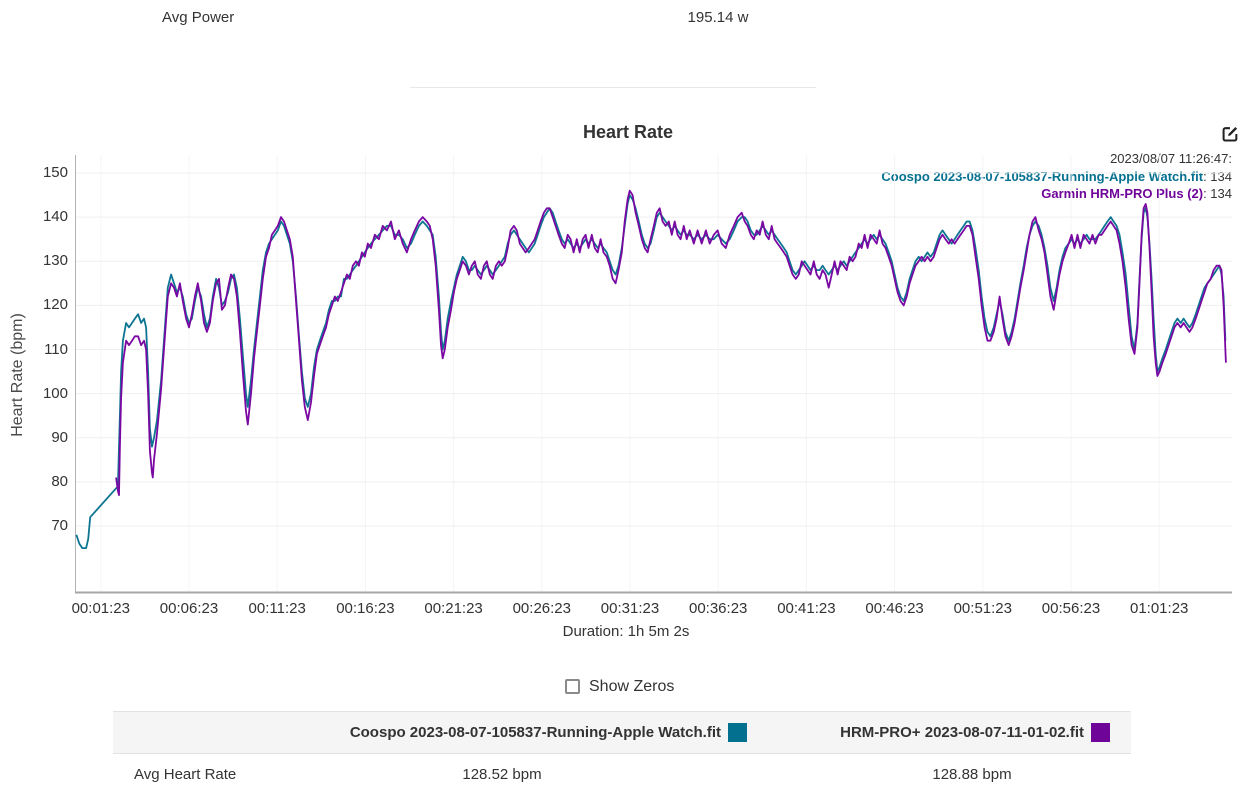 The height and width of the screenshot is (788, 1252). I want to click on x-tick-label: 00:01:23, so click(100, 608).